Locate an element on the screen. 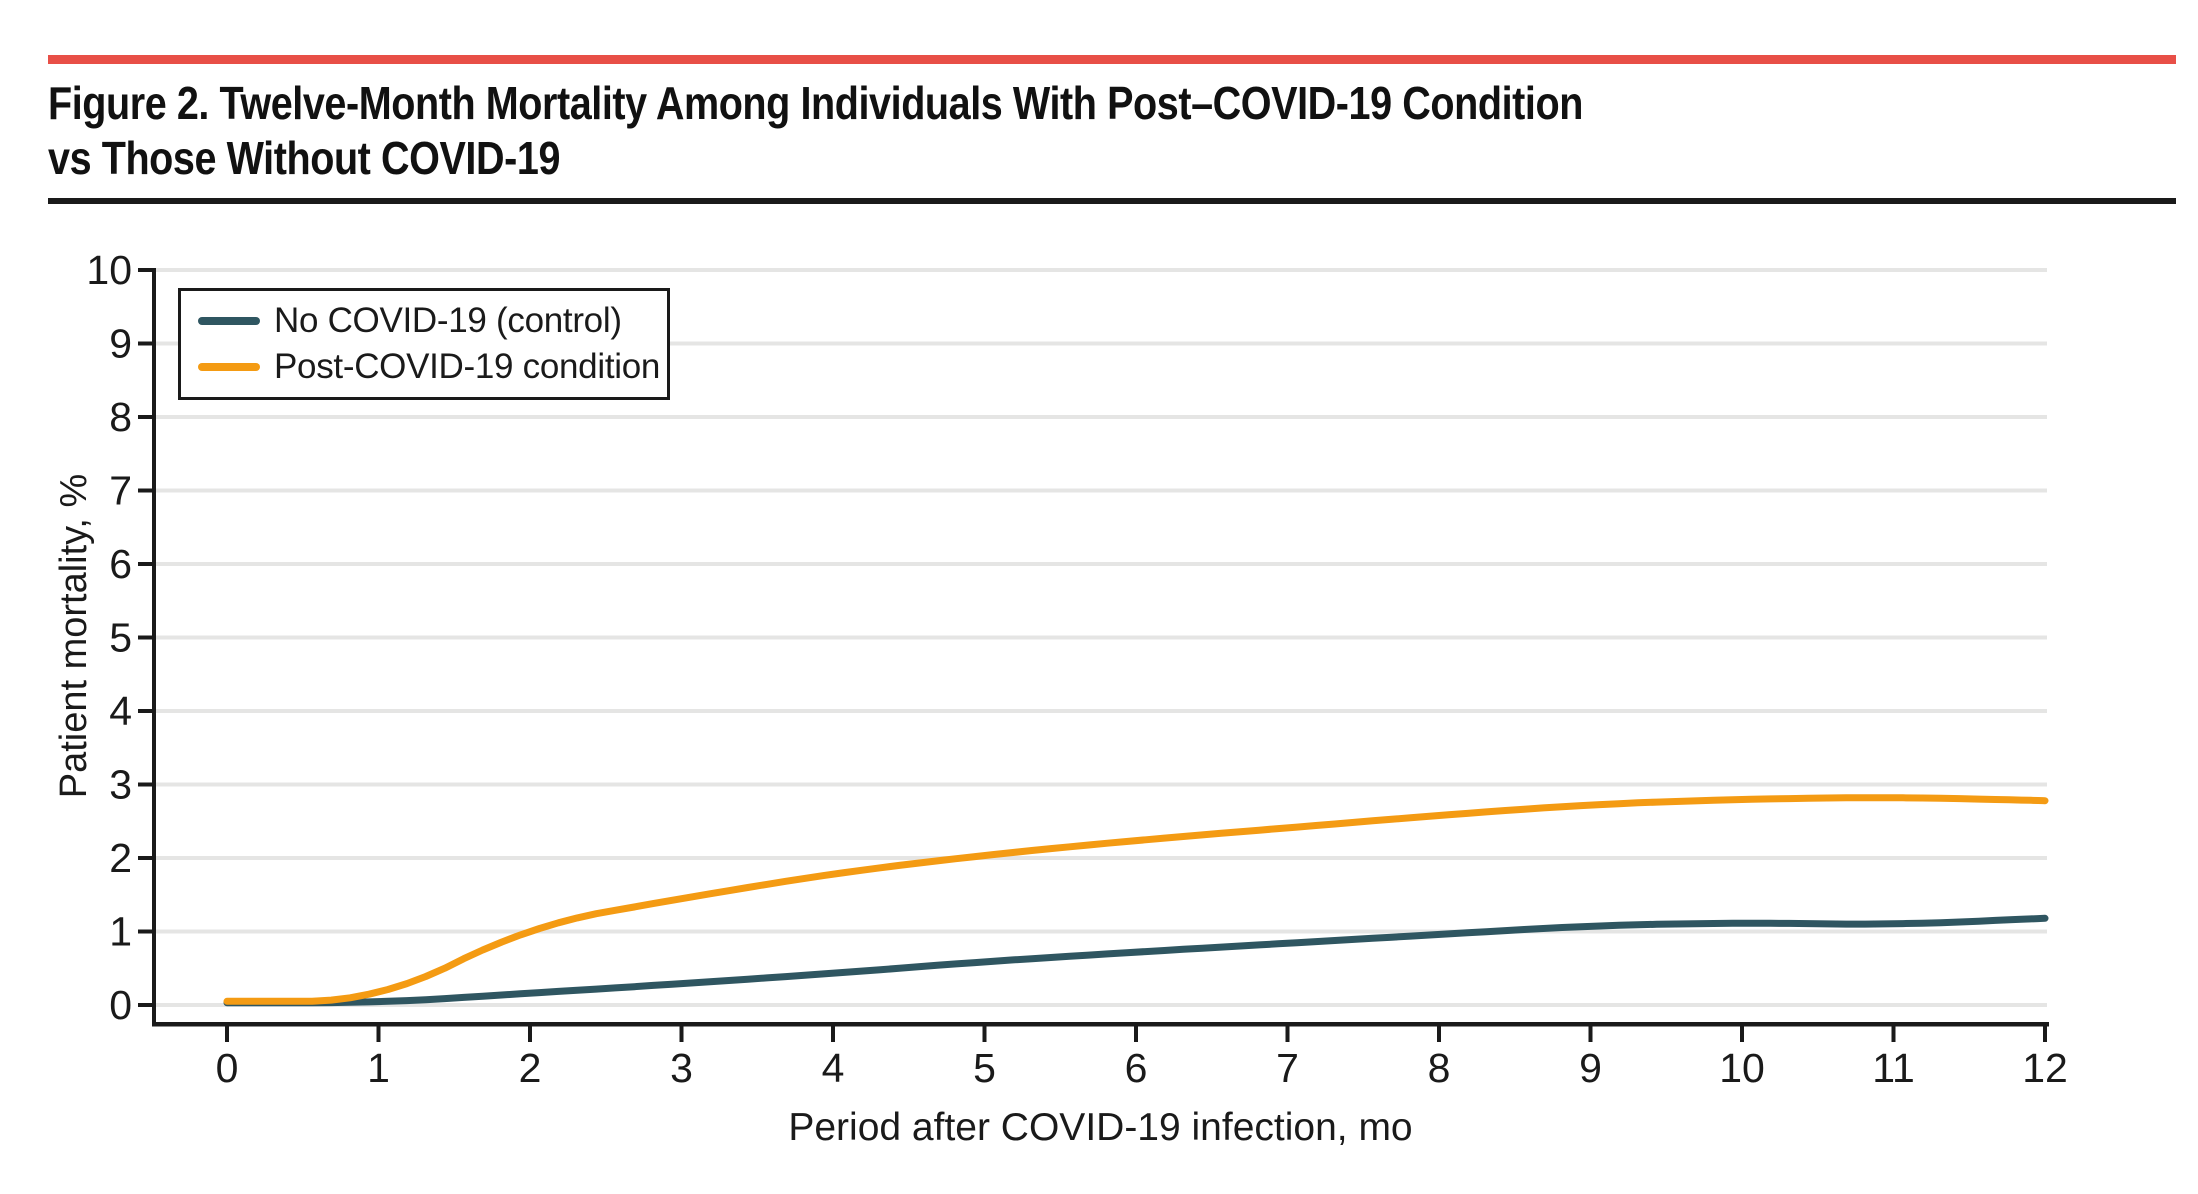  y-tick-label-9: 9 is located at coordinates (120, 344).